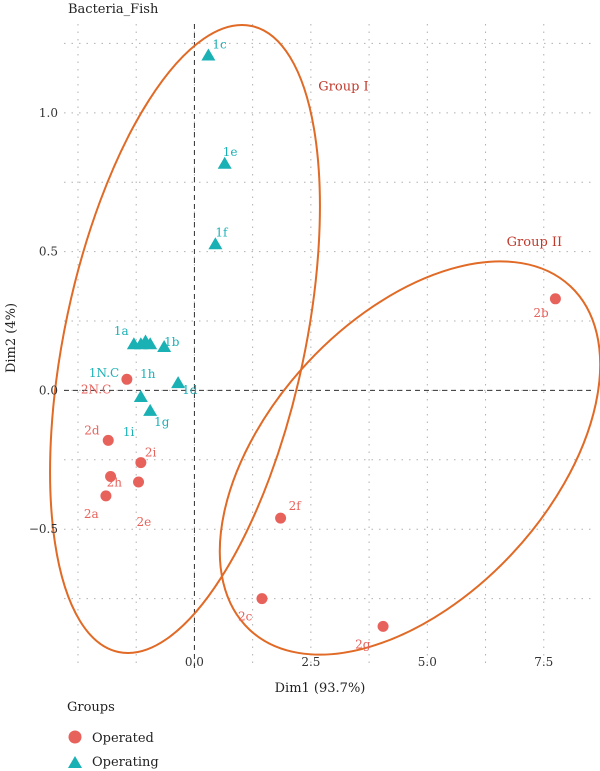 This screenshot has height=771, width=600. Describe the element at coordinates (541, 313) in the screenshot. I see `label-2b: 2b` at that location.